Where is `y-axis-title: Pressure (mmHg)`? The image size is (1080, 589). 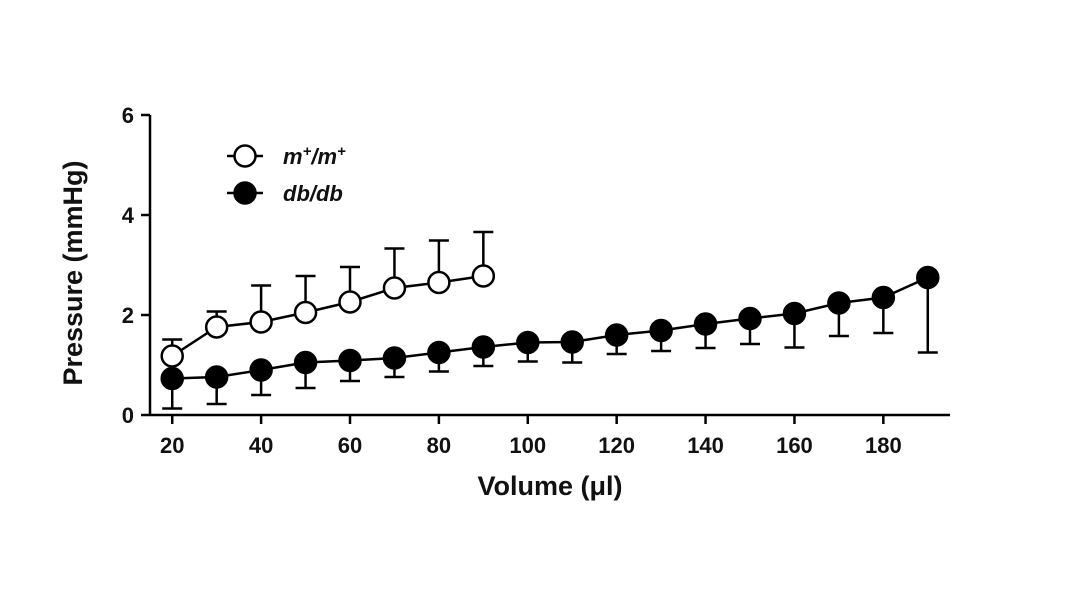
y-axis-title: Pressure (mmHg) is located at coordinates (73, 272).